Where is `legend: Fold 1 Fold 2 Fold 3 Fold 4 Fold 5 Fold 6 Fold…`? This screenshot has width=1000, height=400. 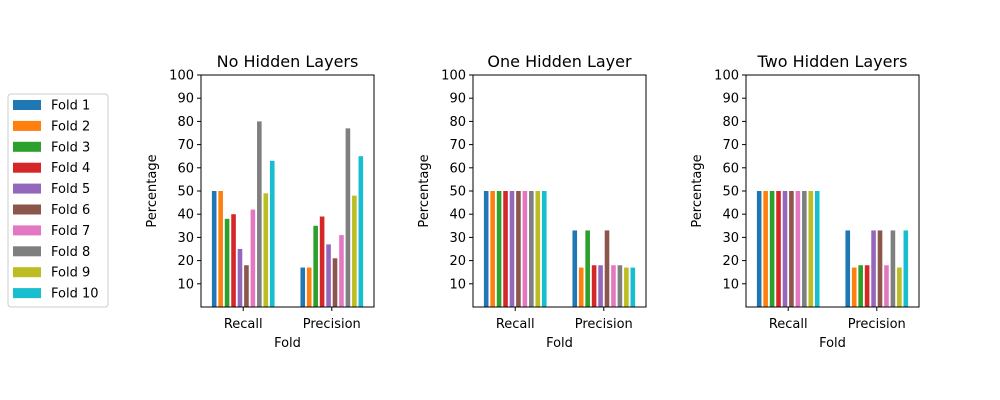
legend: Fold 1 Fold 2 Fold 3 Fold 4 Fold 5 Fold 6 Fold… is located at coordinates (58, 200).